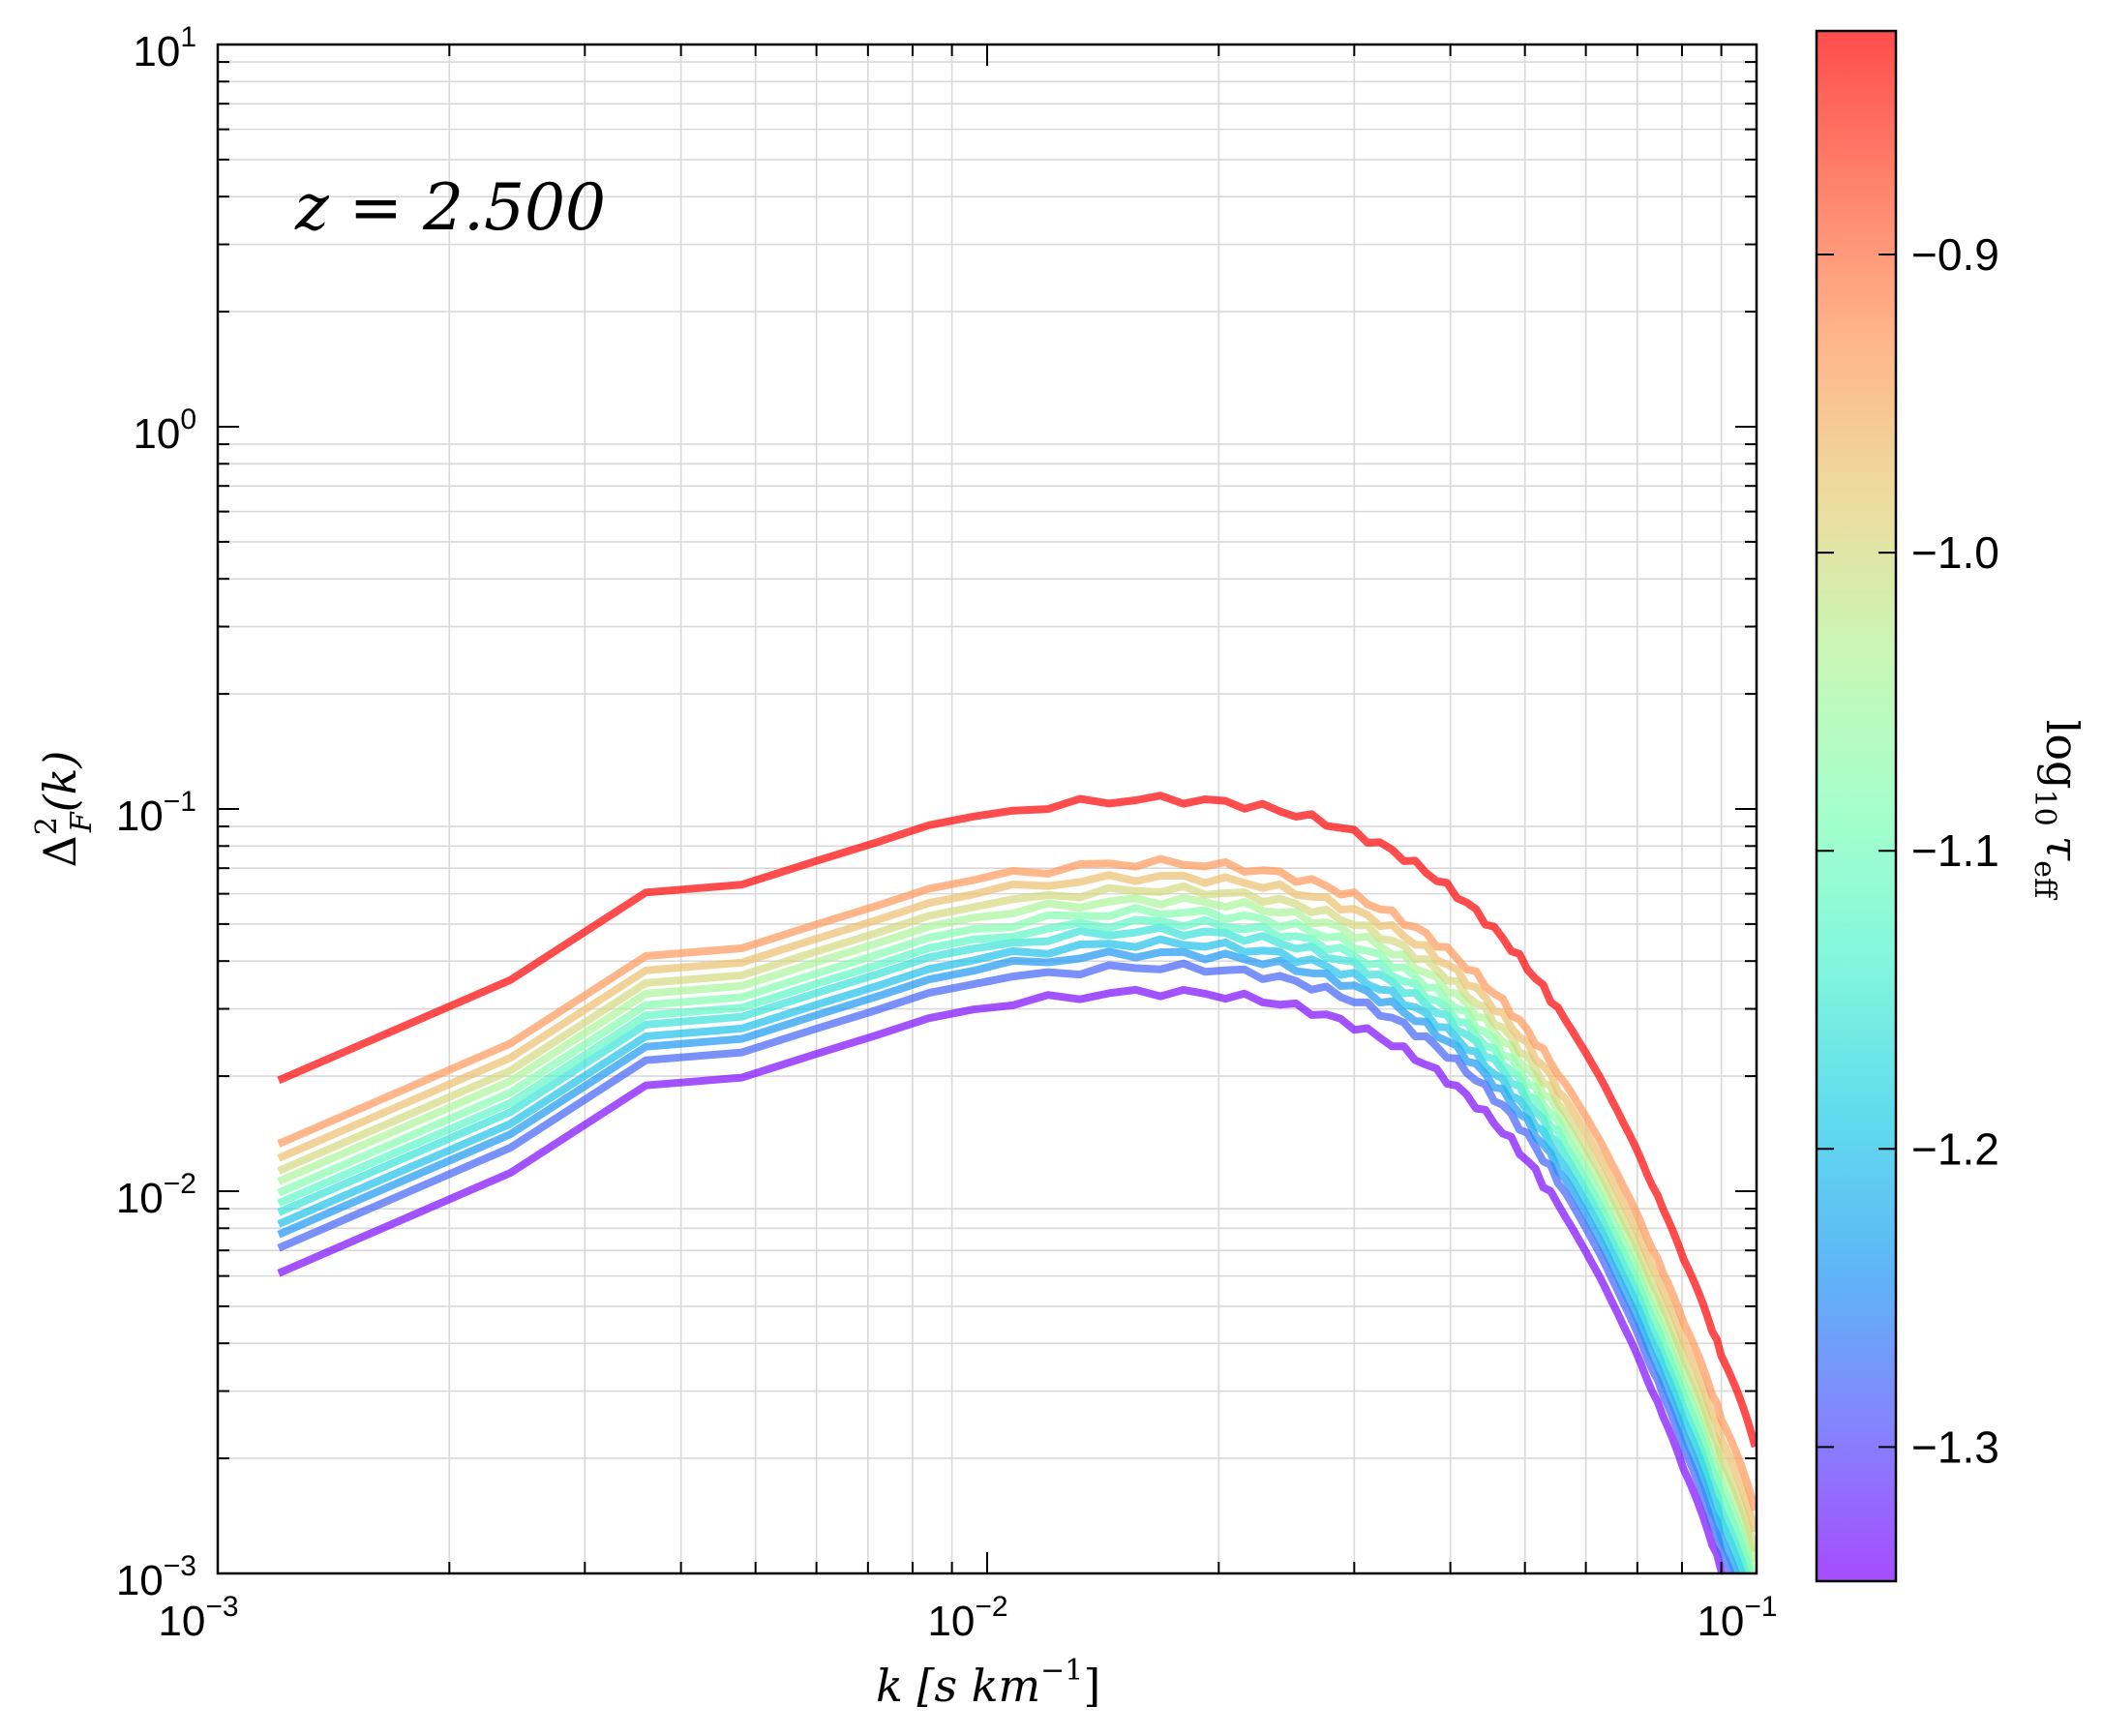 The width and height of the screenshot is (2103, 1736). I want to click on colorbar-label: log10 τeff, so click(2058, 810).